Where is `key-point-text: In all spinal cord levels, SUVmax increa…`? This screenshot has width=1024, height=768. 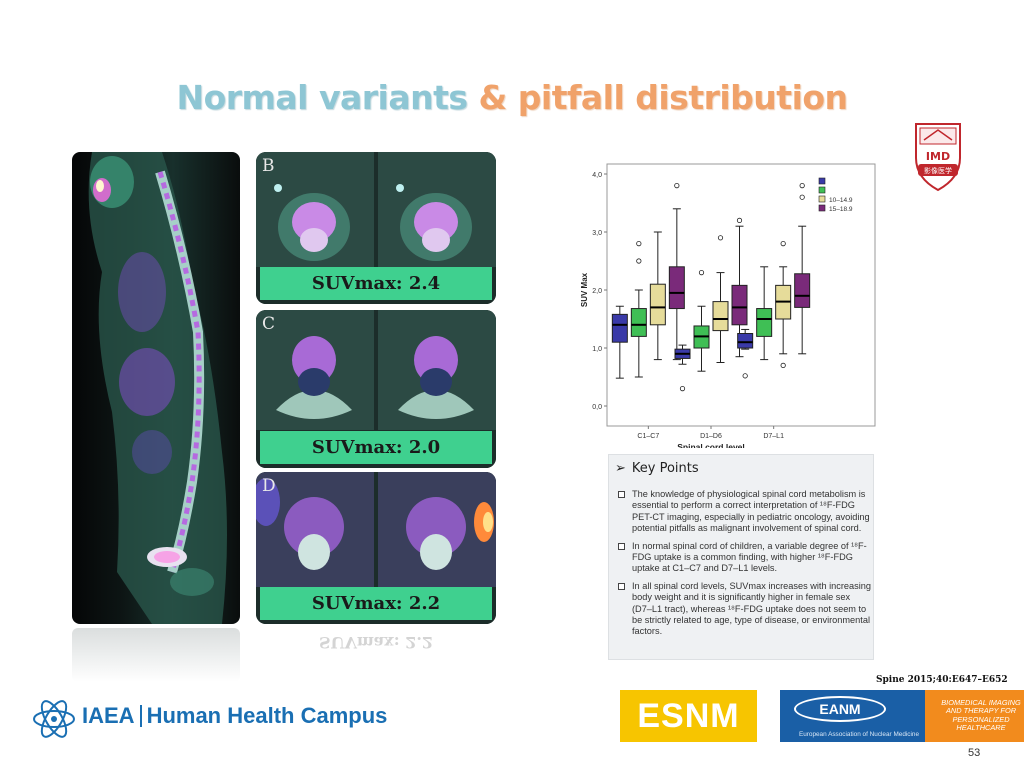
key-point-text: In all spinal cord levels, SUVmax increa… is located at coordinates (751, 608).